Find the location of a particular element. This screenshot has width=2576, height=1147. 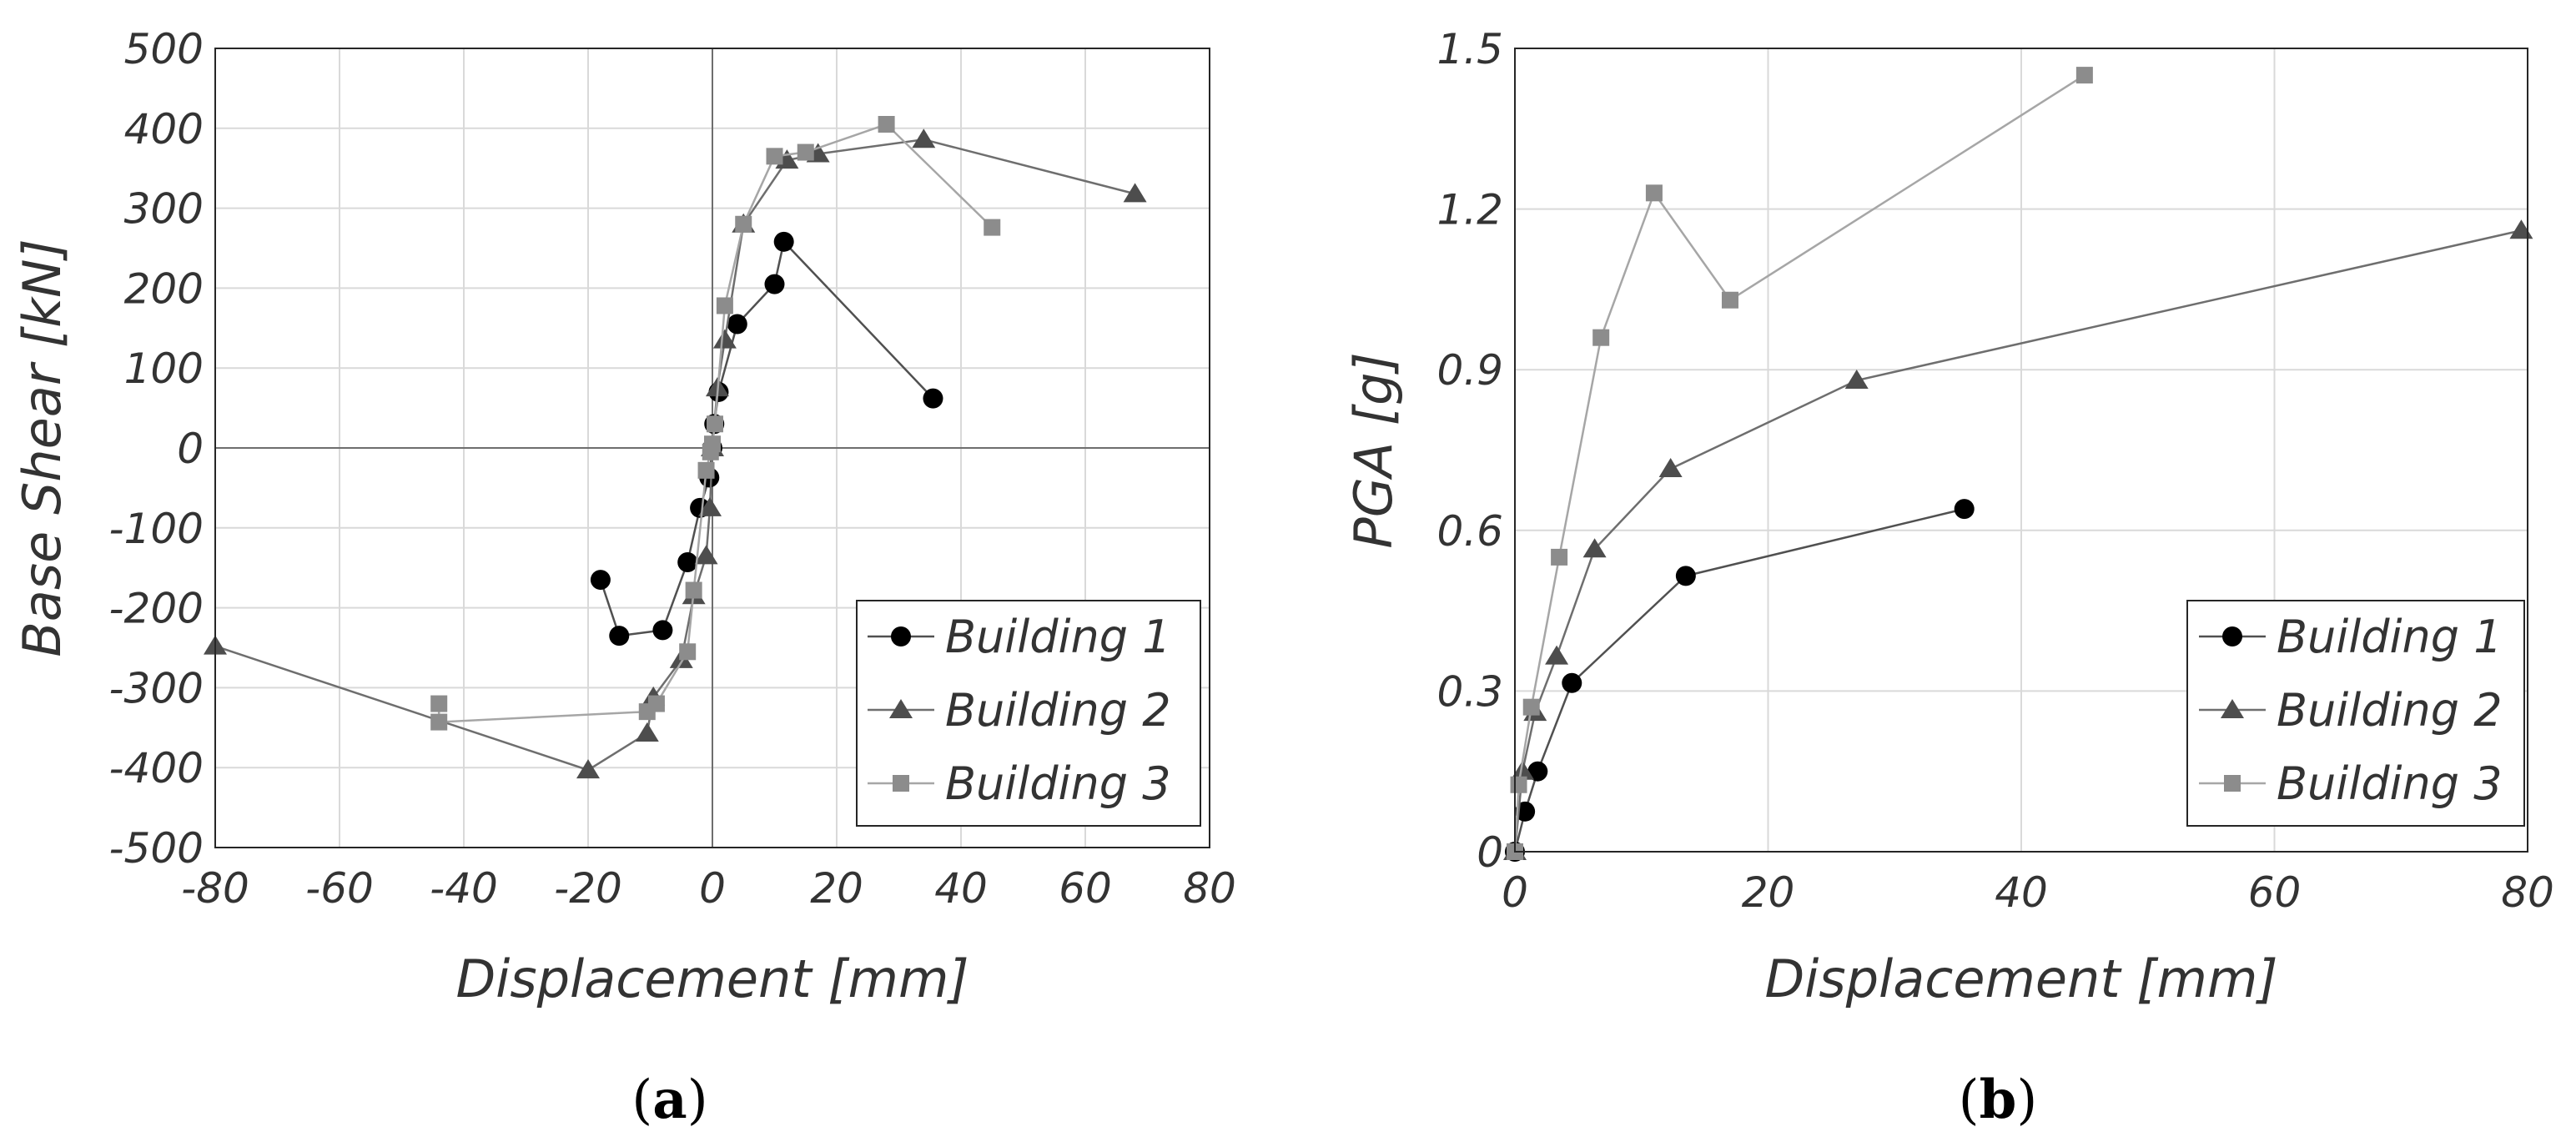

panel-a-y-tick-label: -200 is located at coordinates (156, 609).